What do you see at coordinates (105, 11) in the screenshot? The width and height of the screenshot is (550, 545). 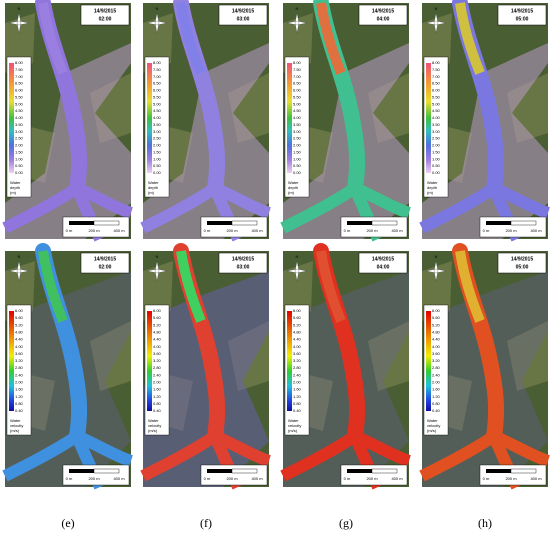 I see `date: 14/9/2015` at bounding box center [105, 11].